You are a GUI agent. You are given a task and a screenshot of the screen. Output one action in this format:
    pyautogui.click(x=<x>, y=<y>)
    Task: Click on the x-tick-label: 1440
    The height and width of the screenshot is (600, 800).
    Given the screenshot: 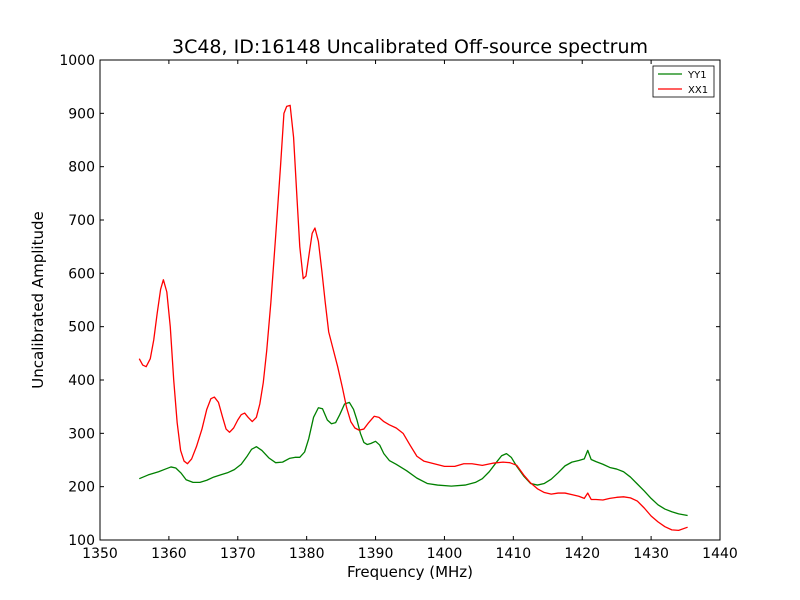 What is the action you would take?
    pyautogui.click(x=720, y=554)
    